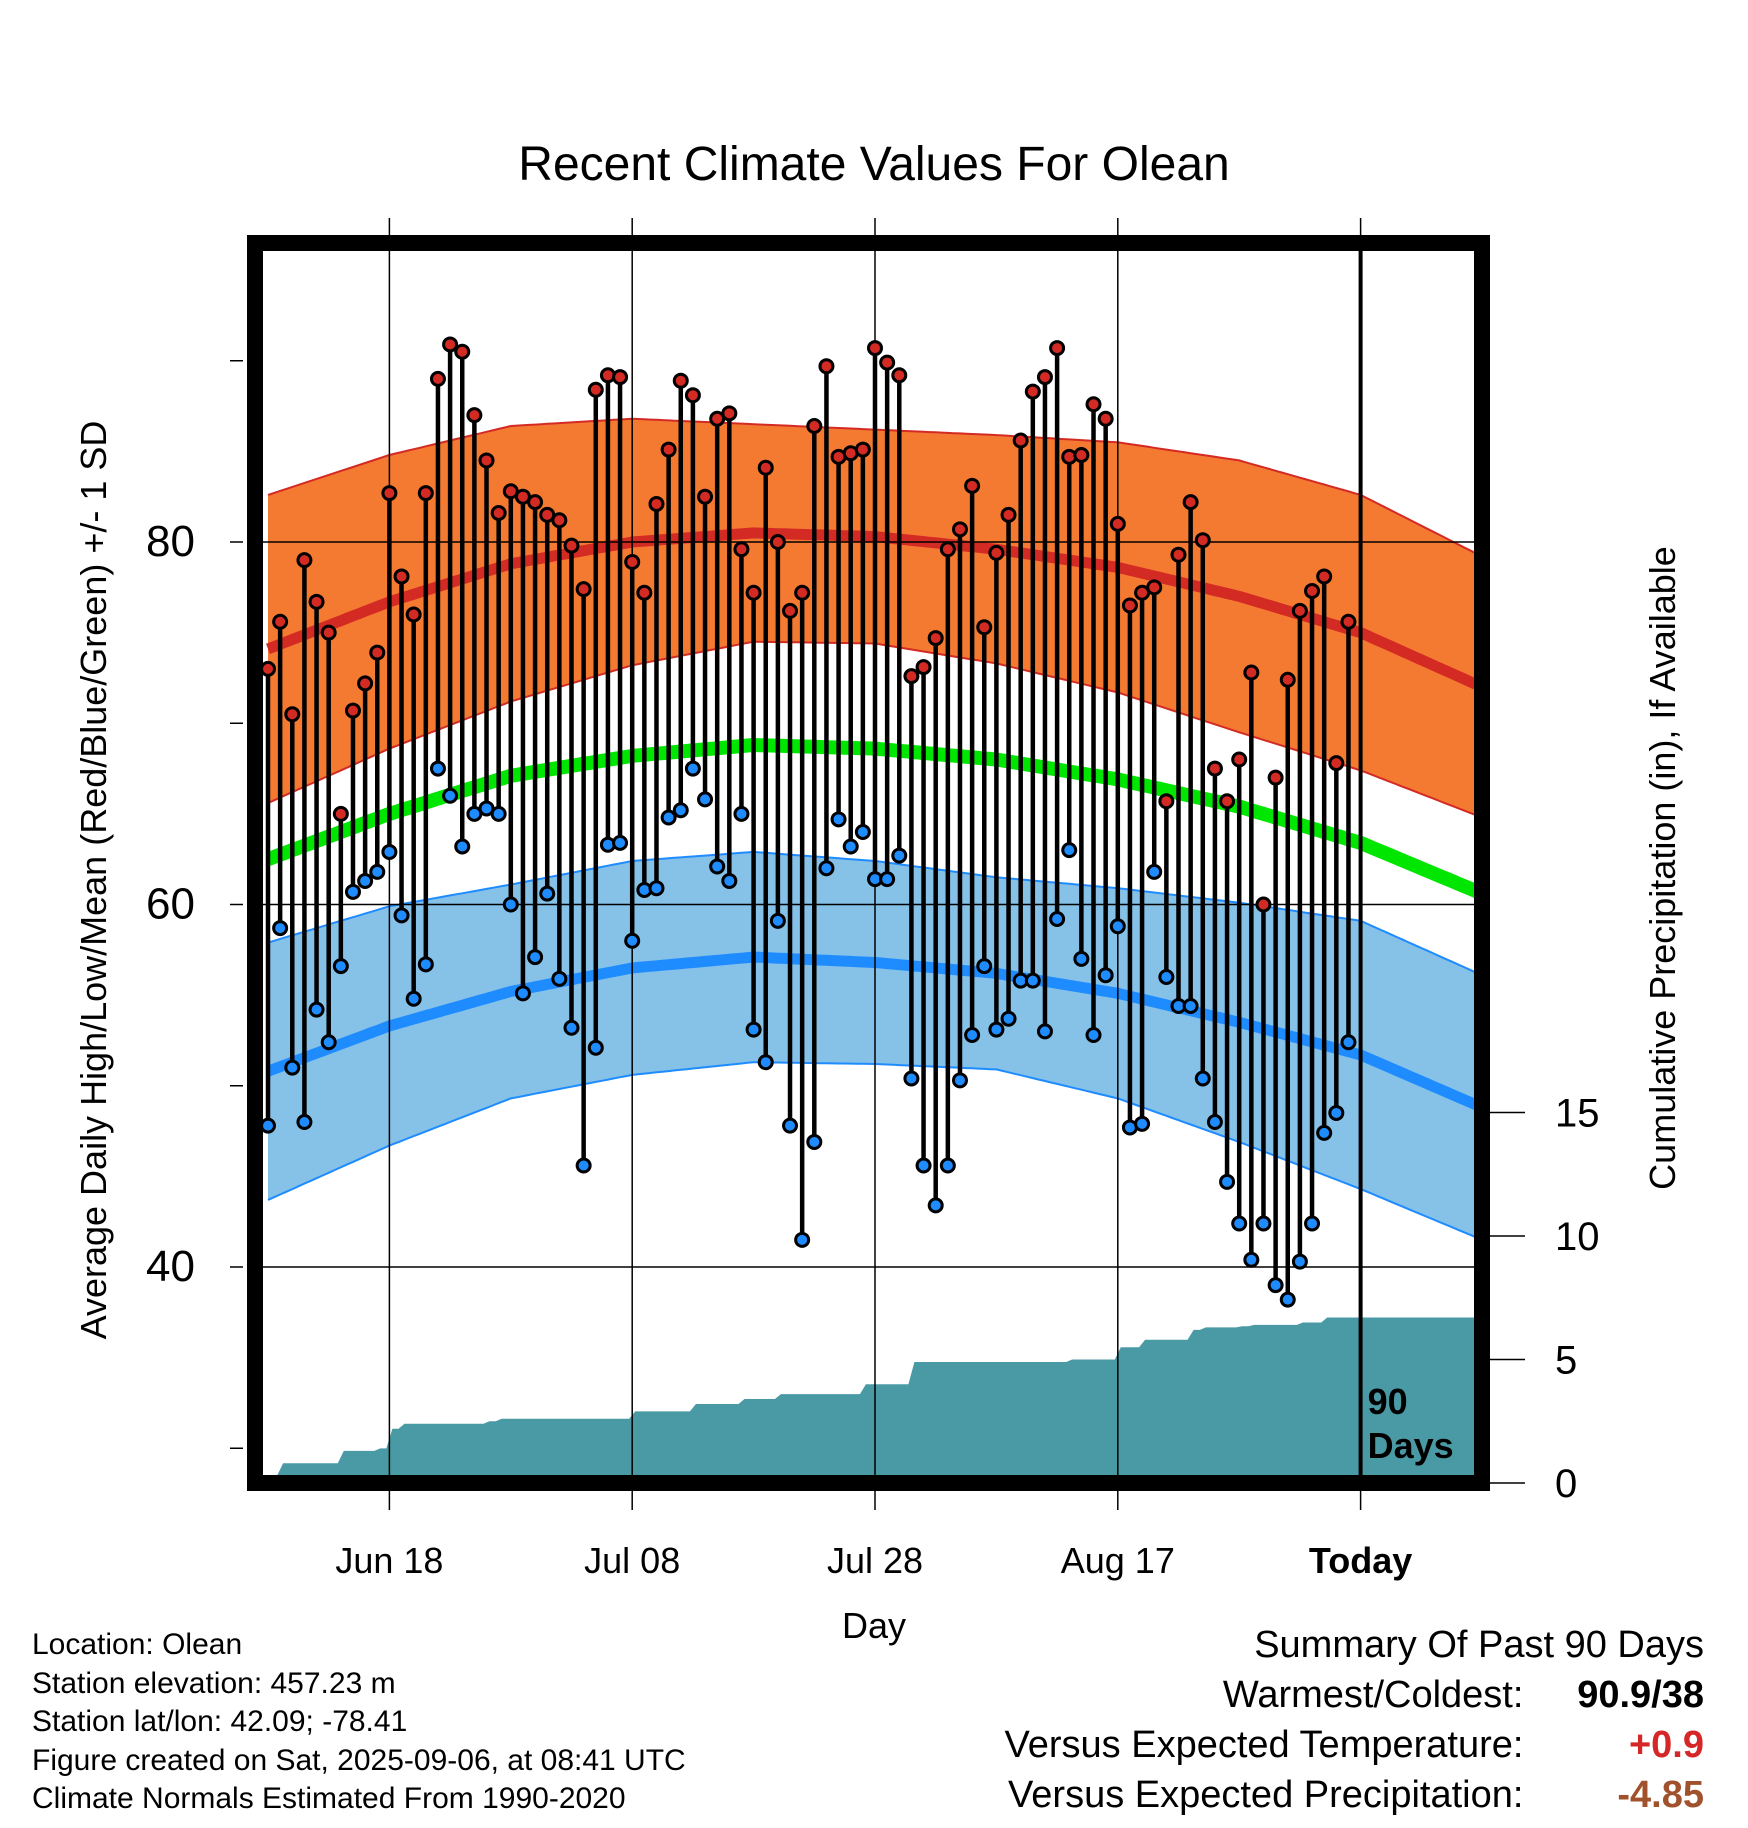  What do you see at coordinates (1666, 1745) in the screenshot?
I see `temp-departure-value: +0.9` at bounding box center [1666, 1745].